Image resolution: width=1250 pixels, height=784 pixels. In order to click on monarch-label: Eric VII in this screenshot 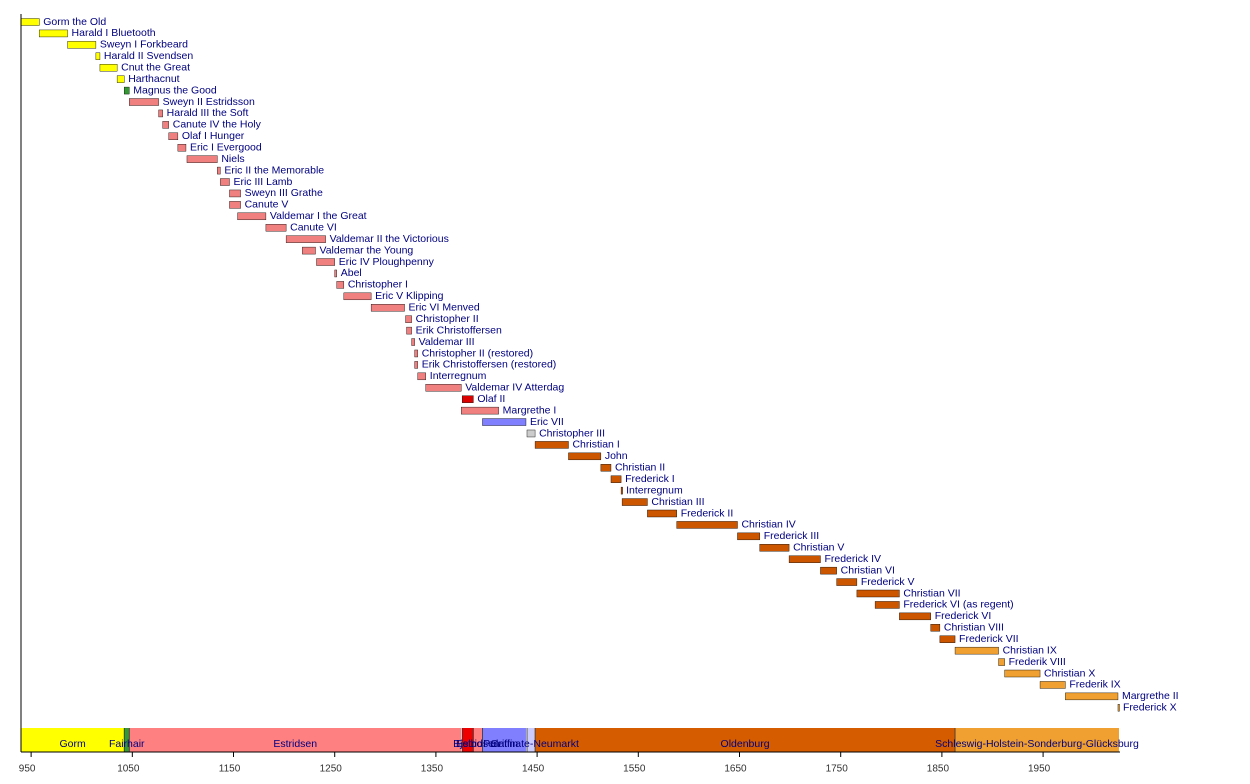, I will do `click(547, 422)`.